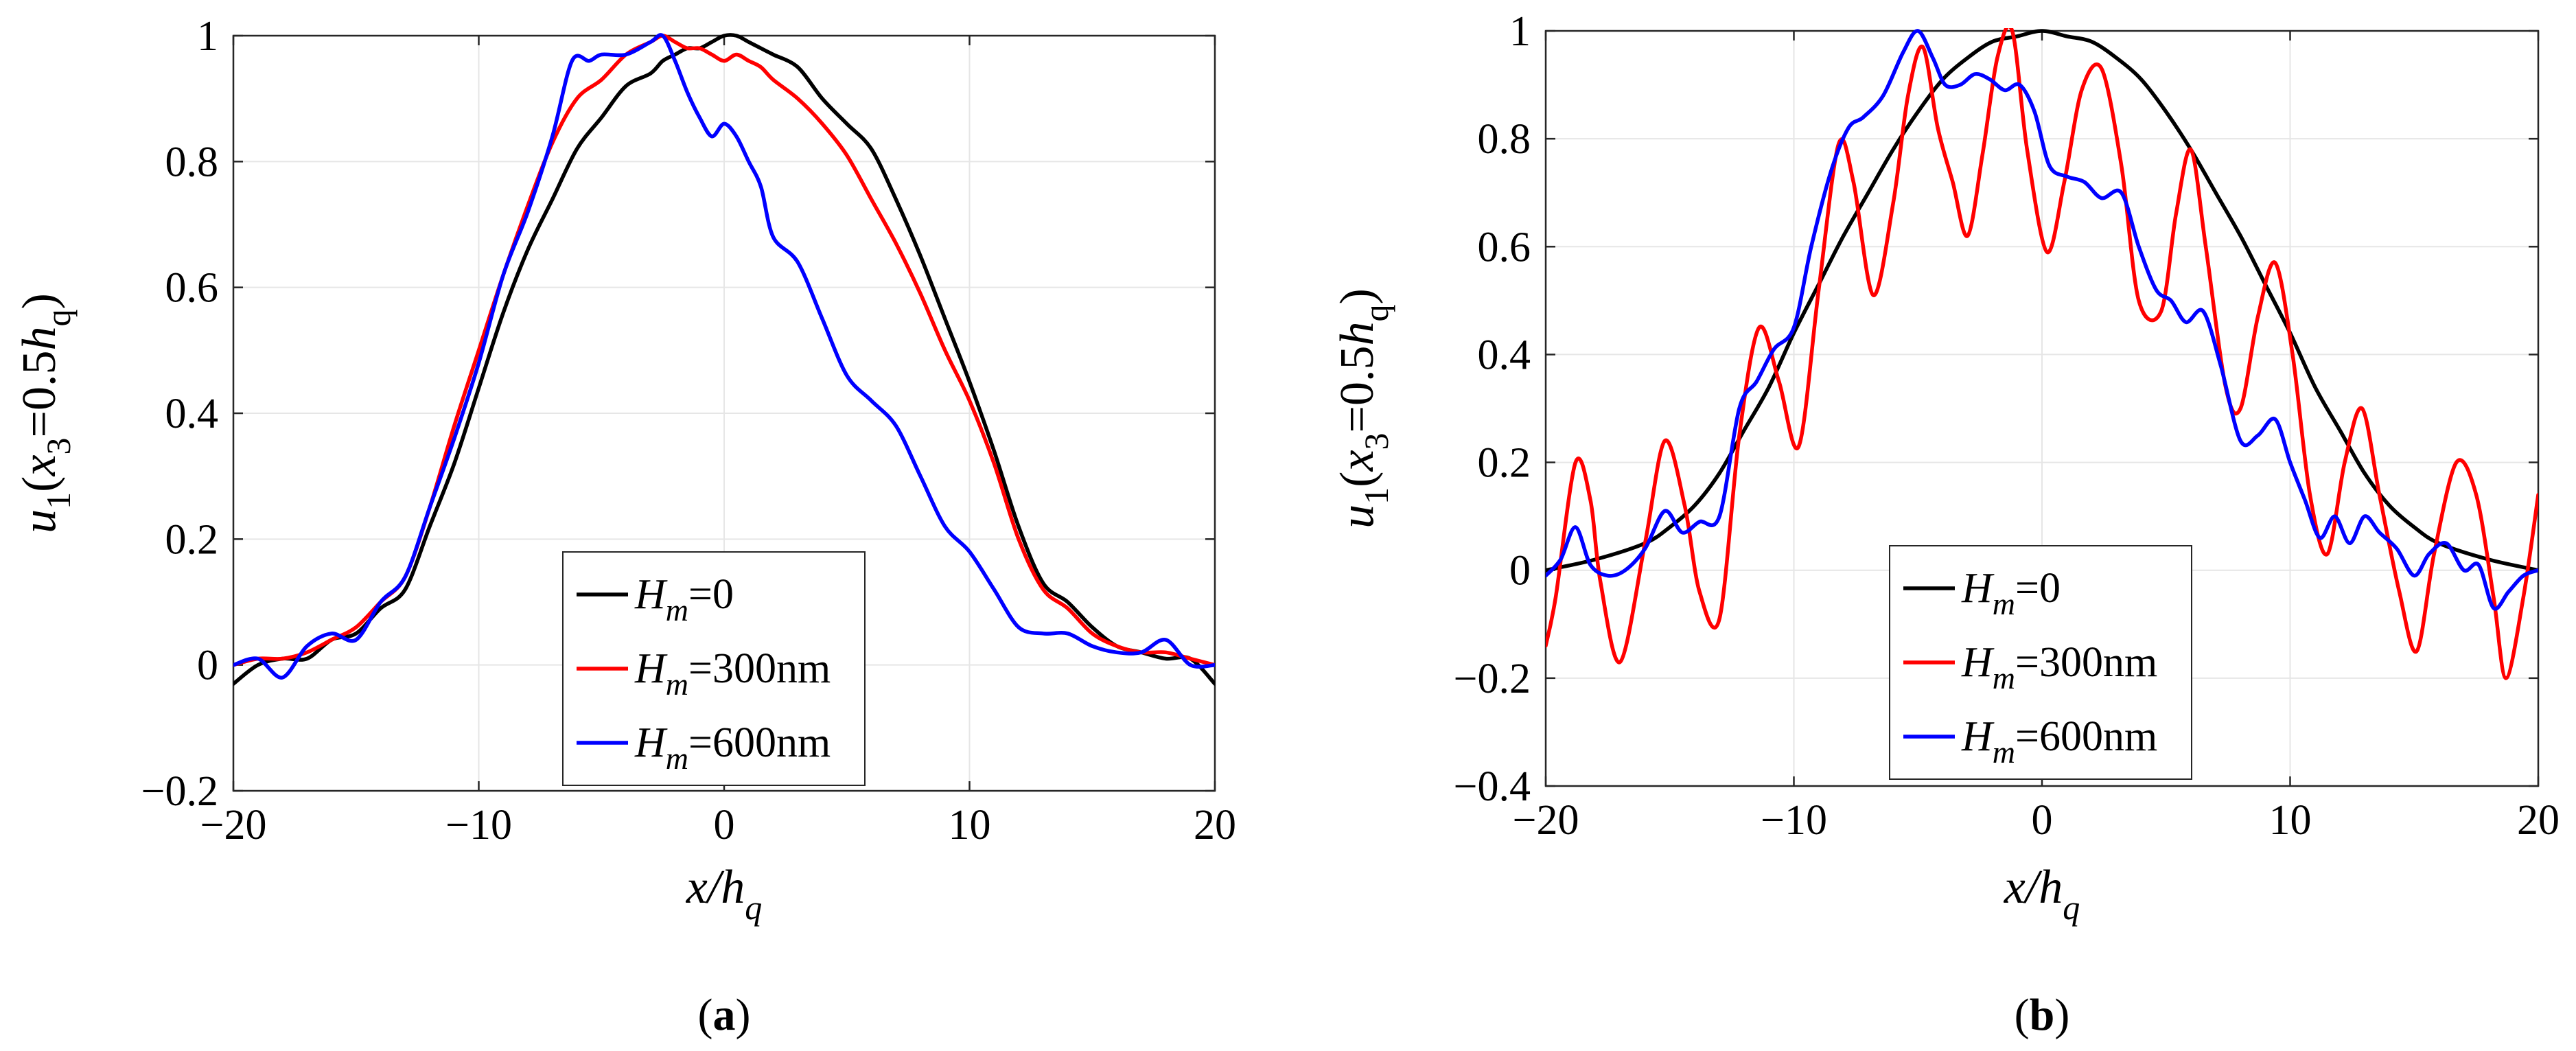 The height and width of the screenshot is (1051, 2576). What do you see at coordinates (724, 1015) in the screenshot?
I see `panel-label: (a)` at bounding box center [724, 1015].